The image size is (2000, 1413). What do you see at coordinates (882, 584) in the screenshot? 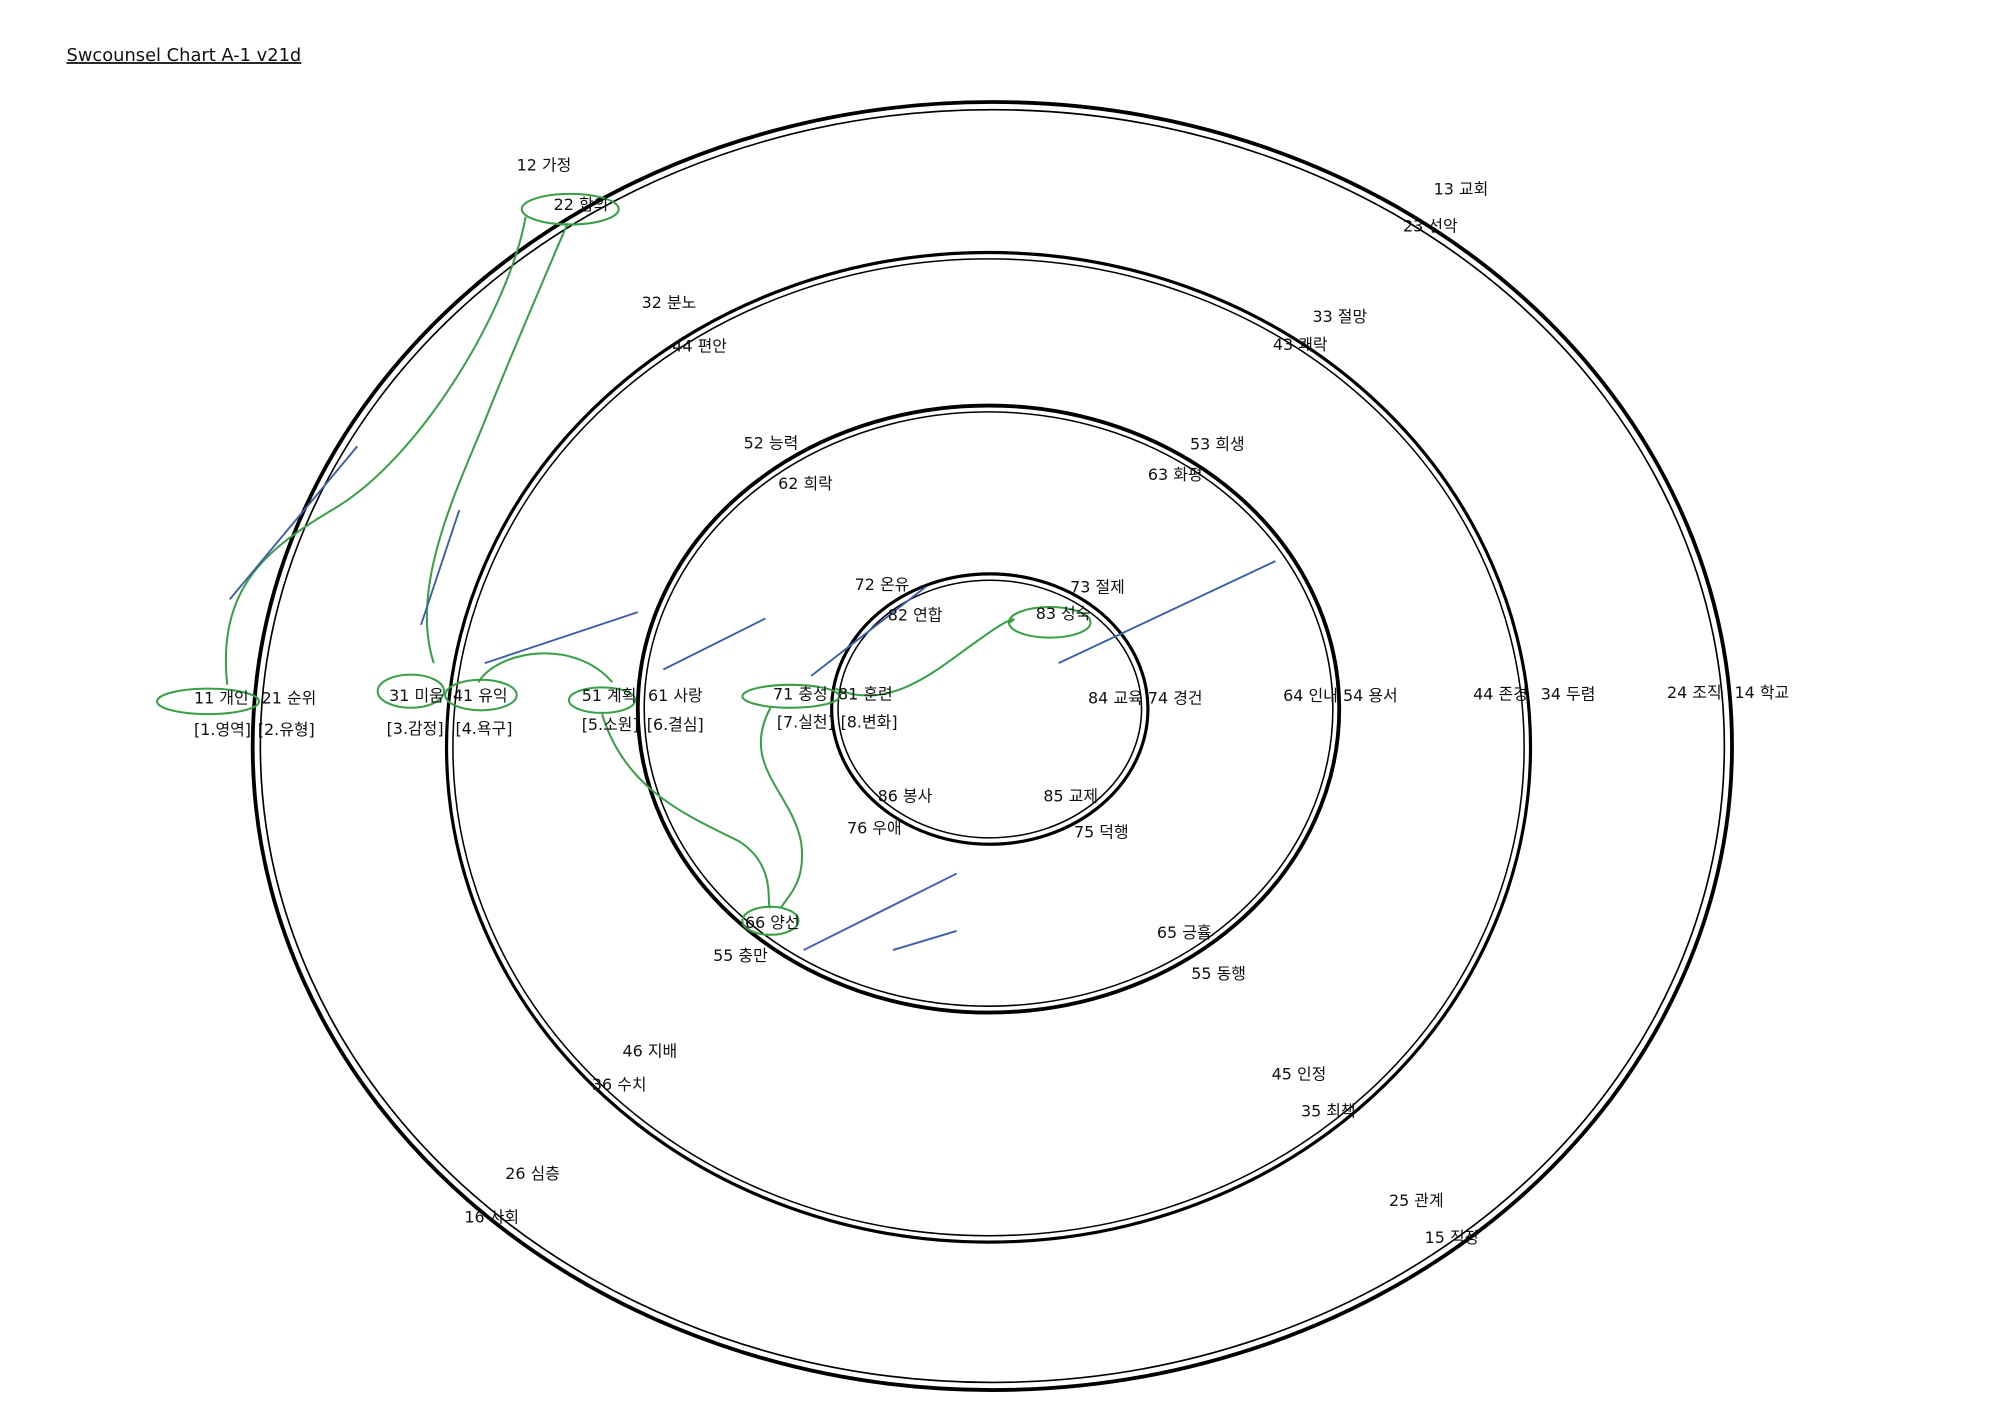
I see `node-label: 72 온유` at bounding box center [882, 584].